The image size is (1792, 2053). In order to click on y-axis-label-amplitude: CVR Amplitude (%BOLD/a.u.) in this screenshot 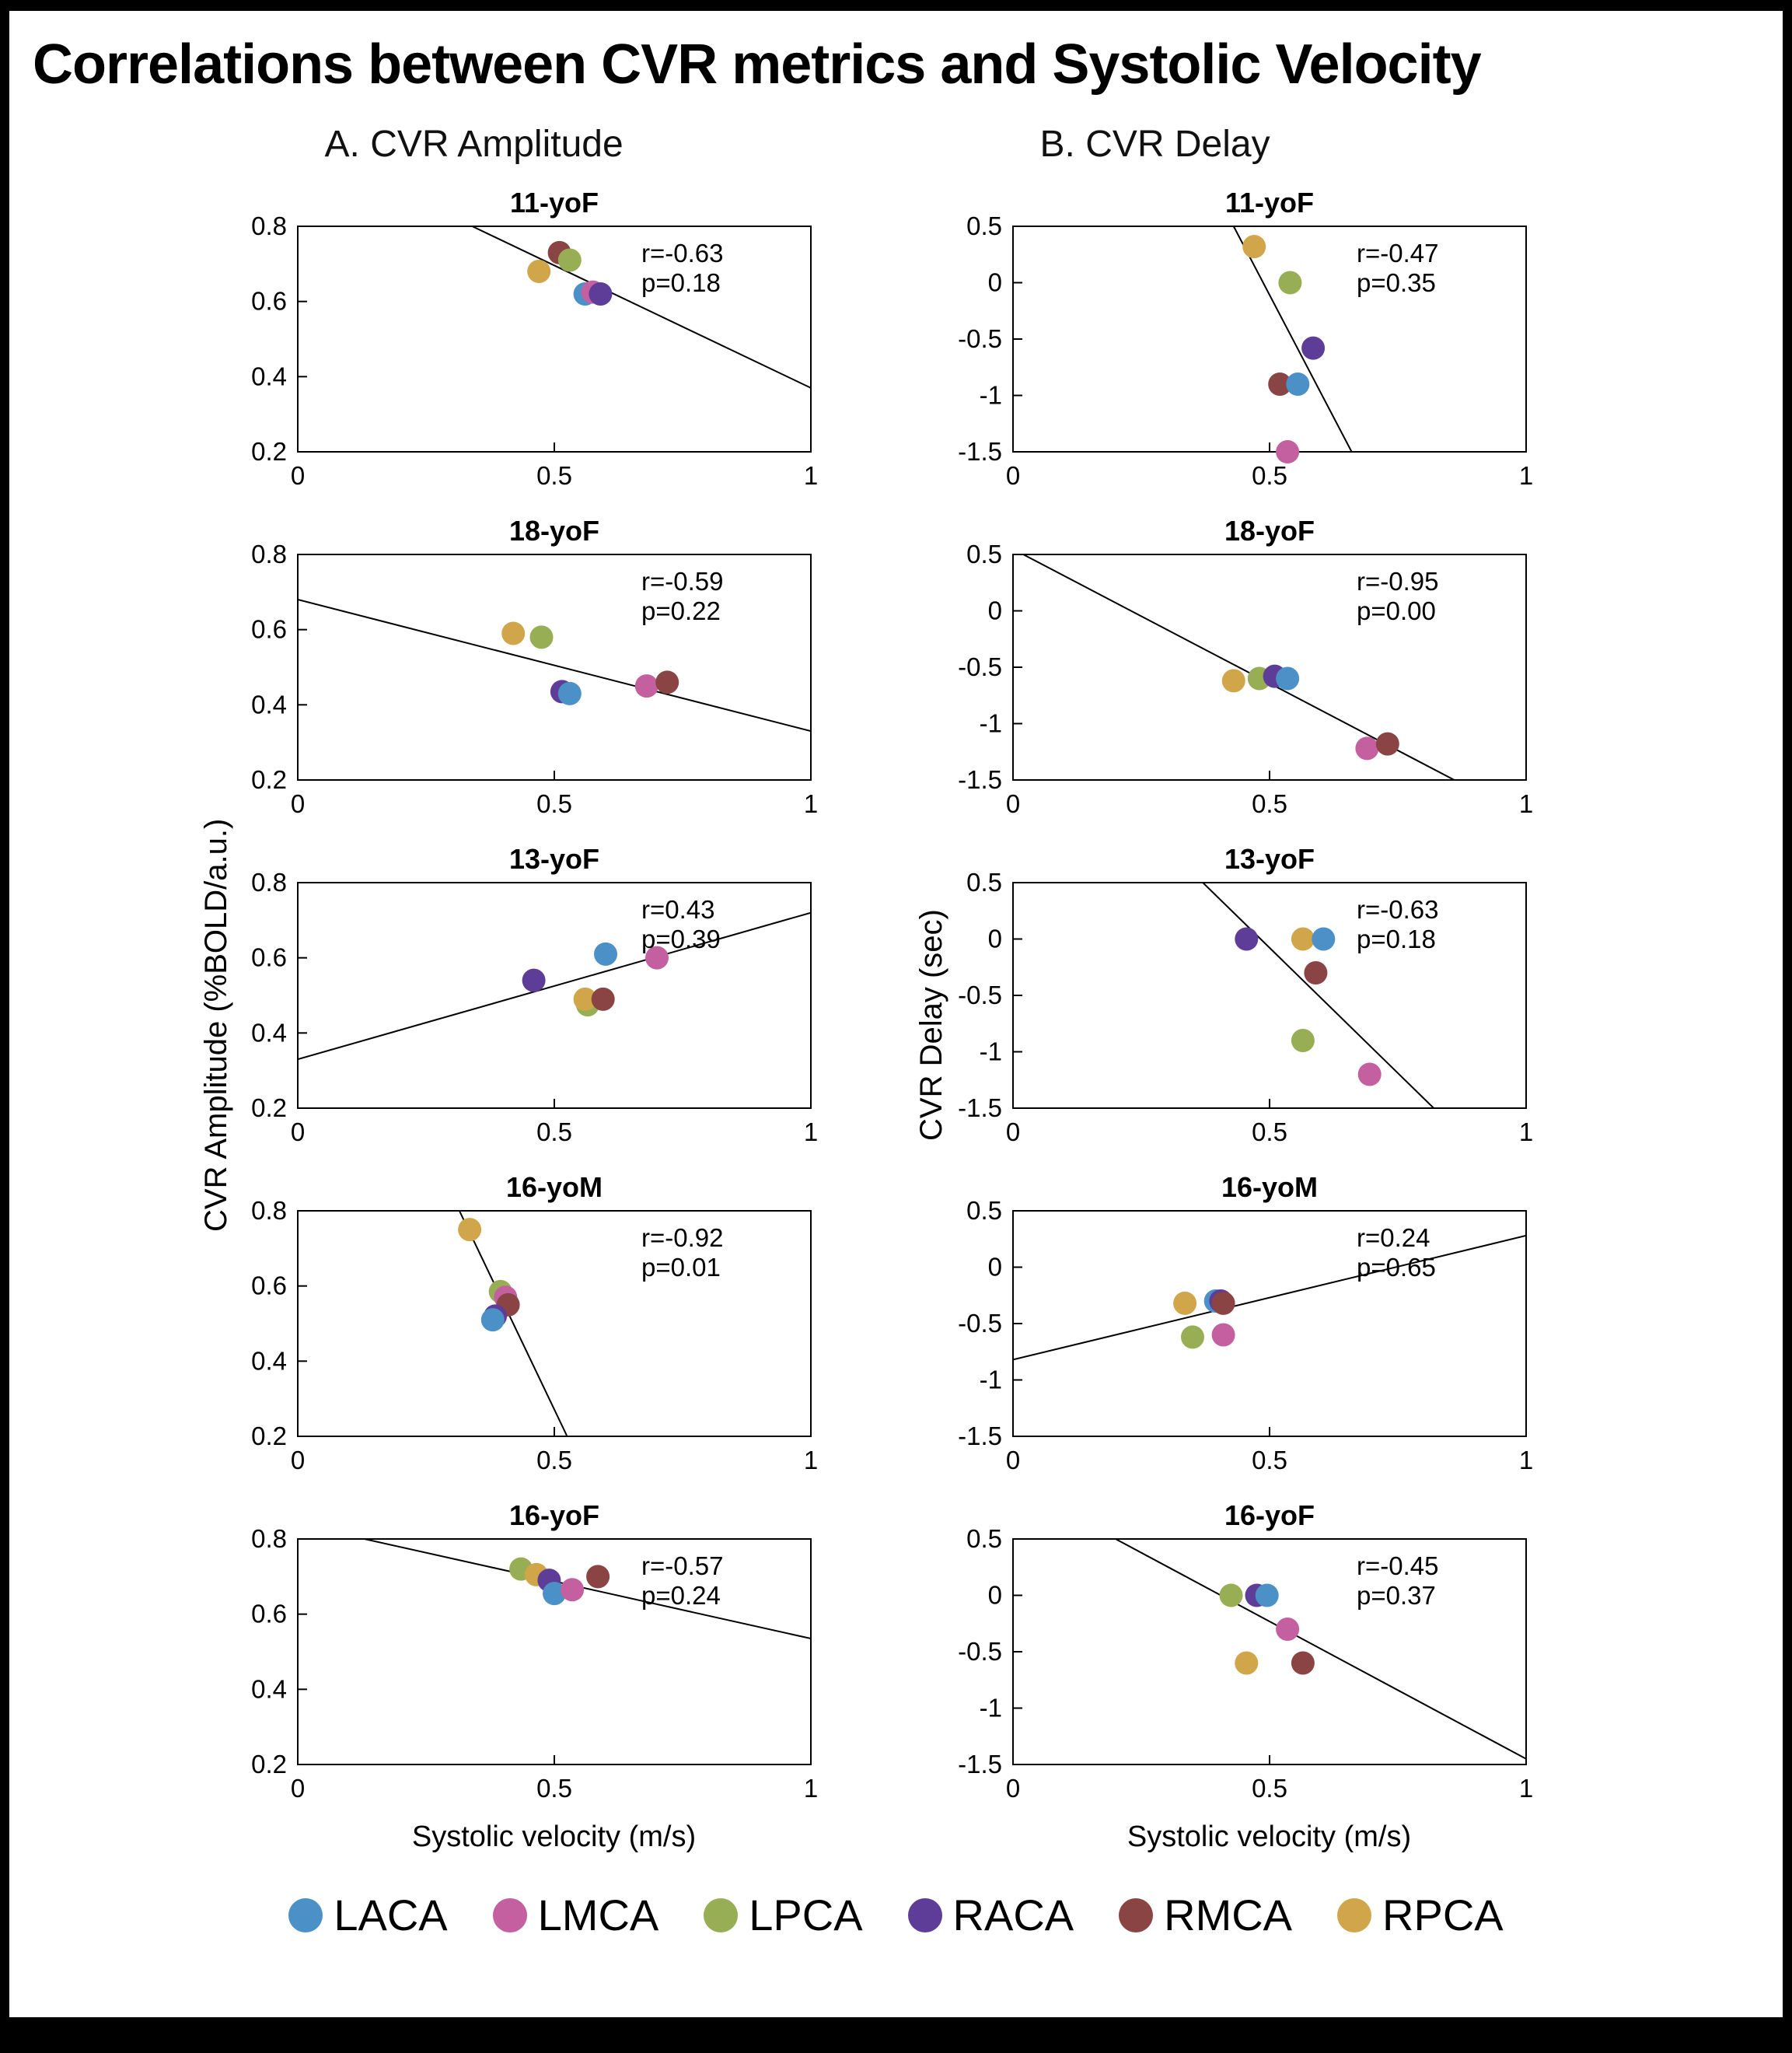, I will do `click(215, 1025)`.